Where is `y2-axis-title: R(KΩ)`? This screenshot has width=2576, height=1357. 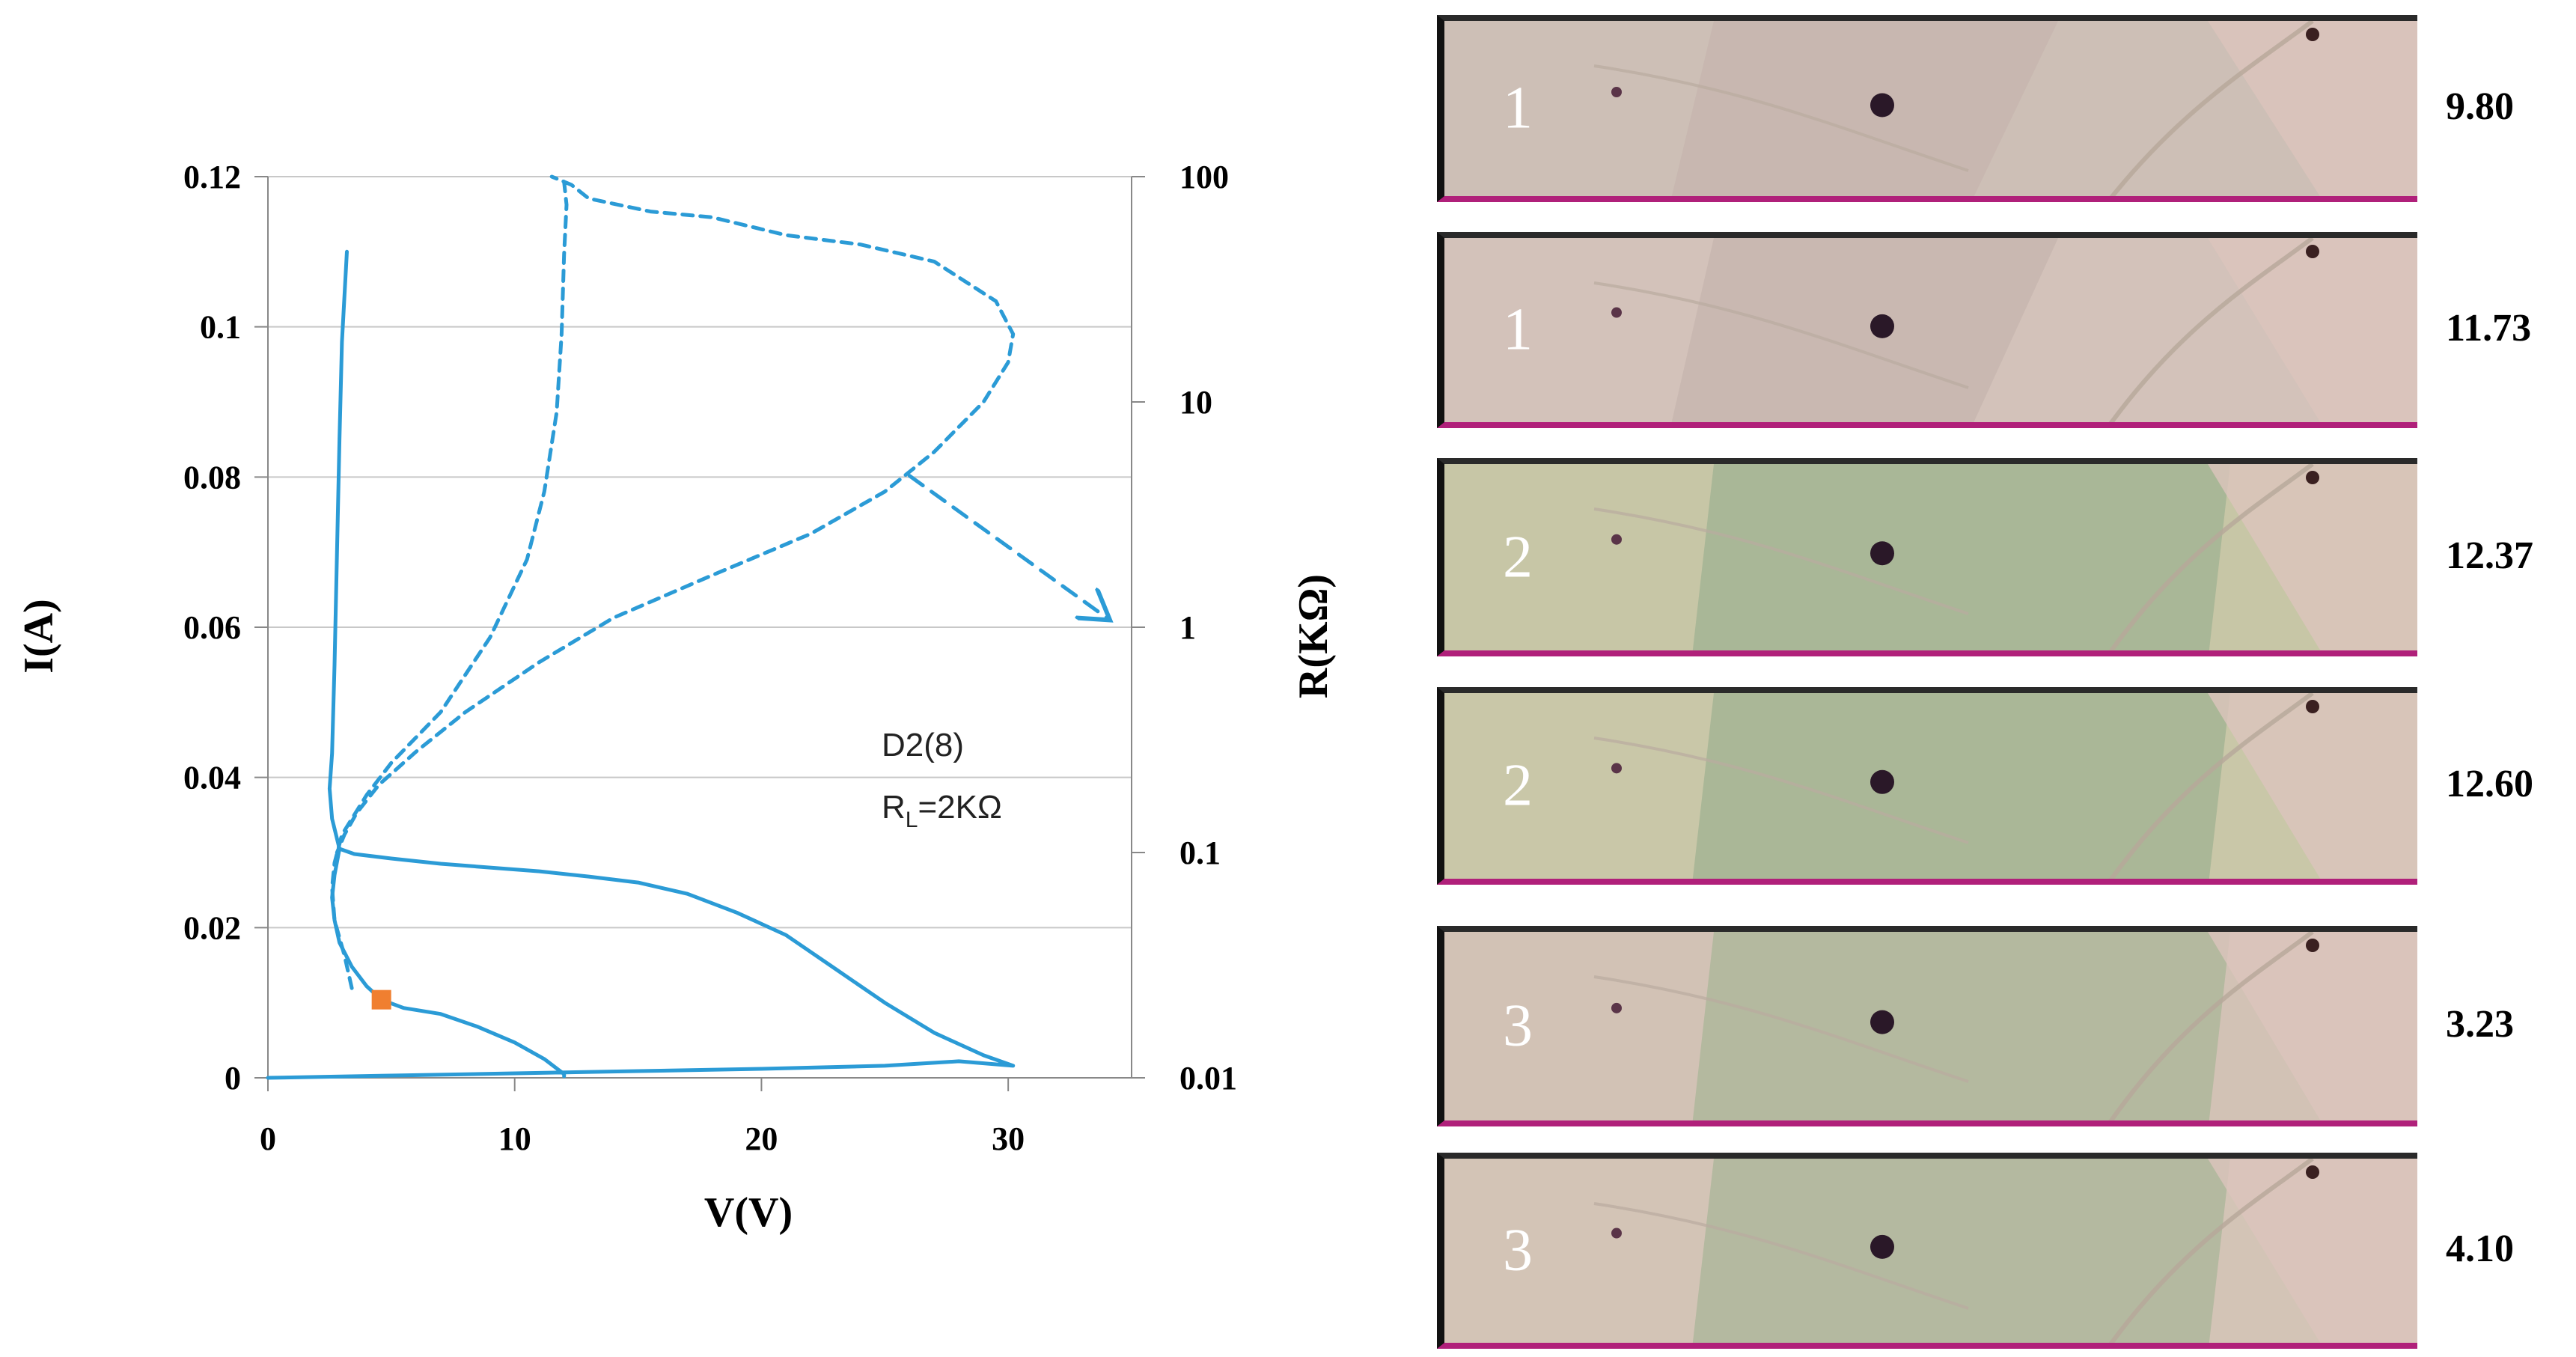
y2-axis-title: R(KΩ) is located at coordinates (1313, 636).